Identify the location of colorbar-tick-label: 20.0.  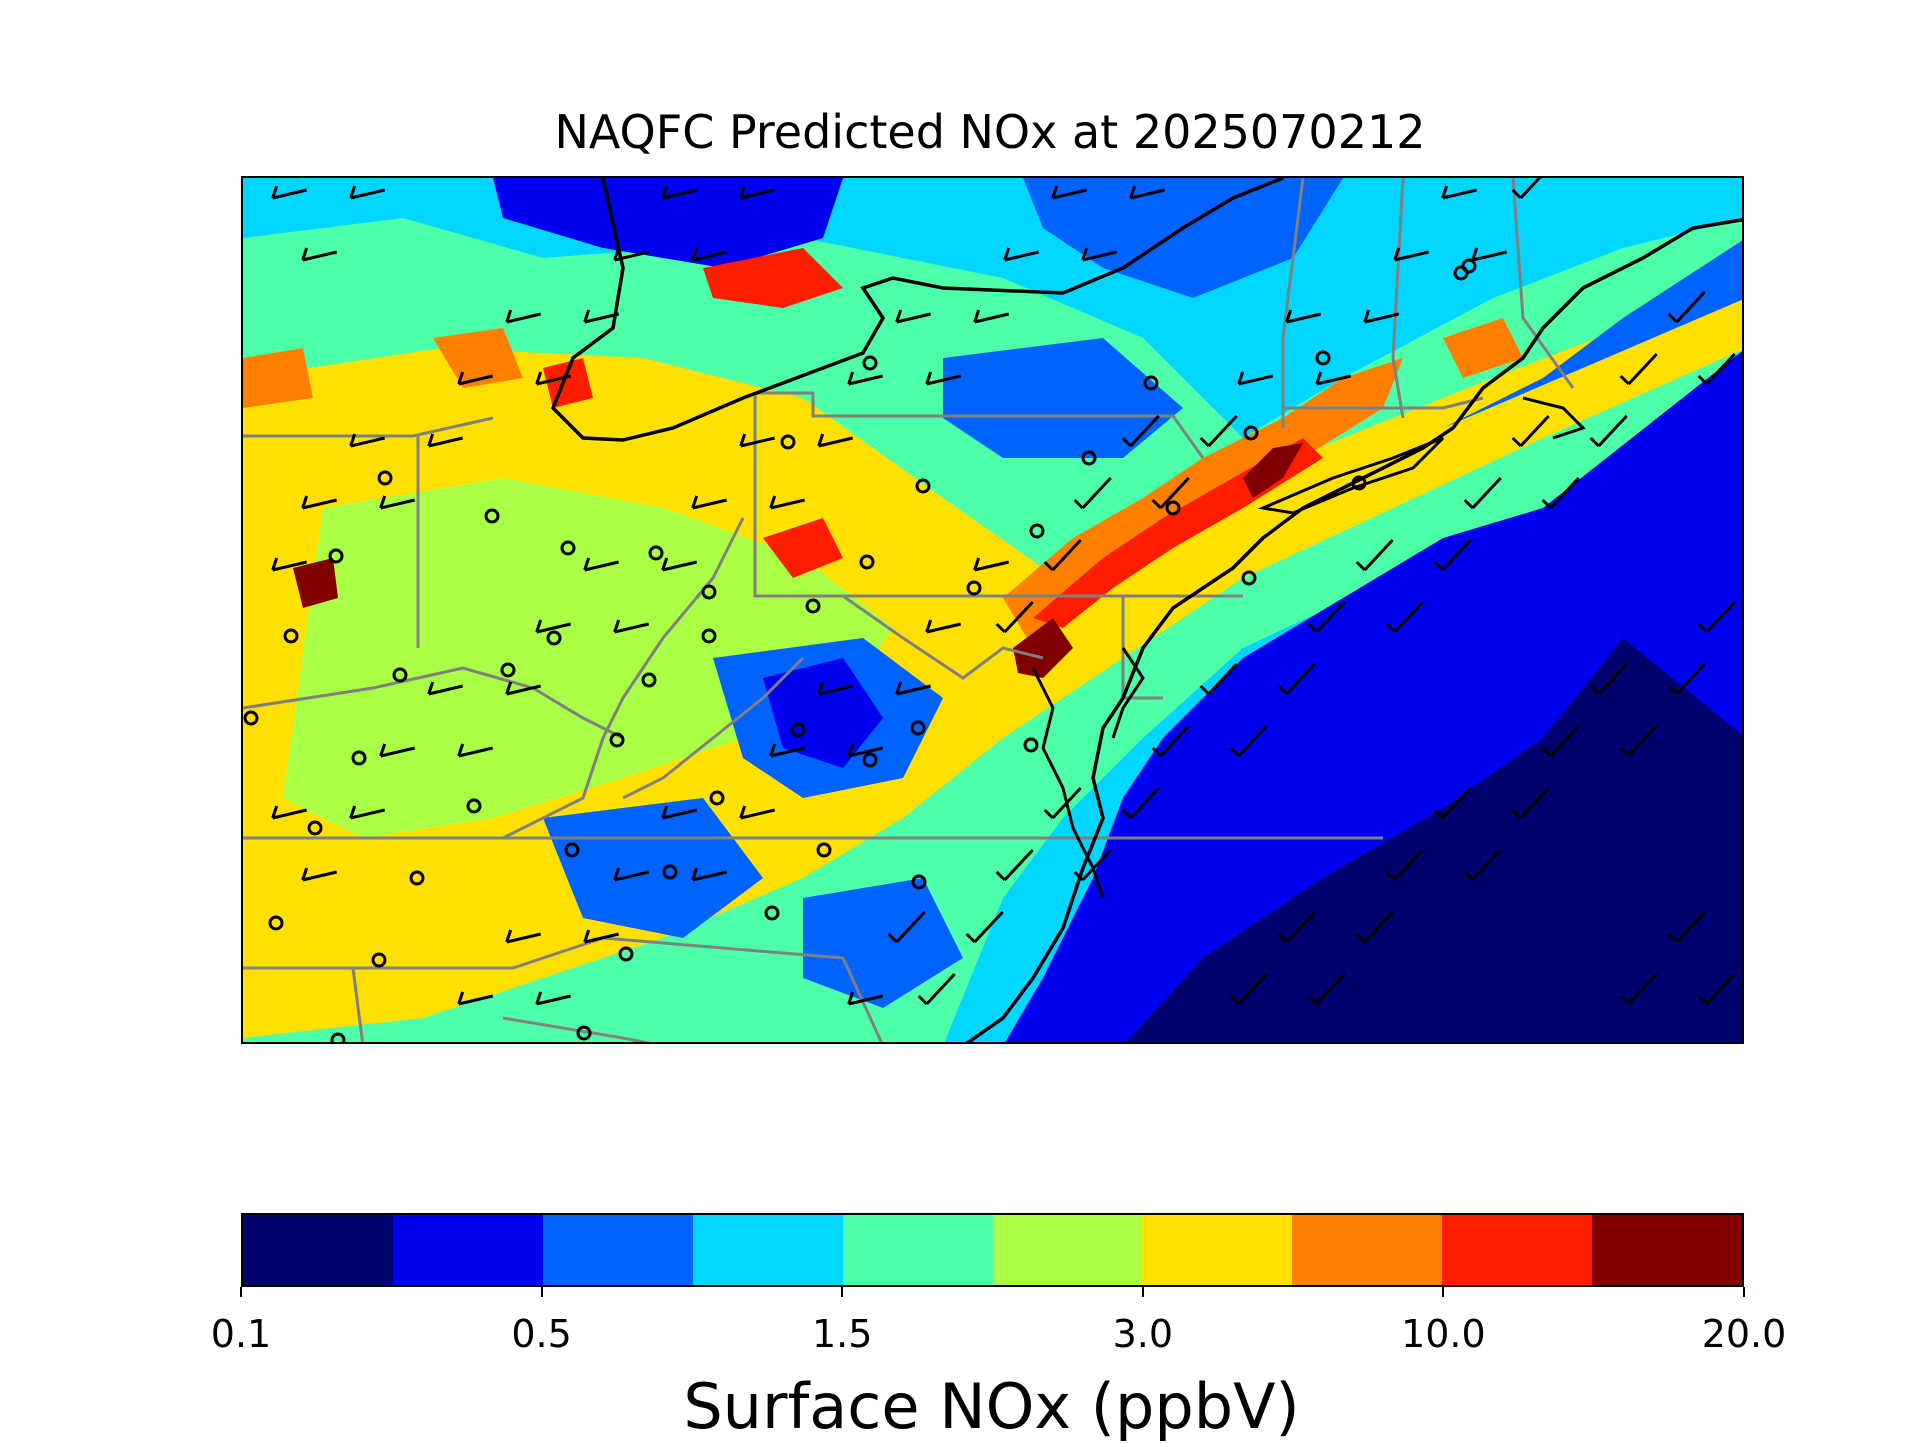
(1744, 1334).